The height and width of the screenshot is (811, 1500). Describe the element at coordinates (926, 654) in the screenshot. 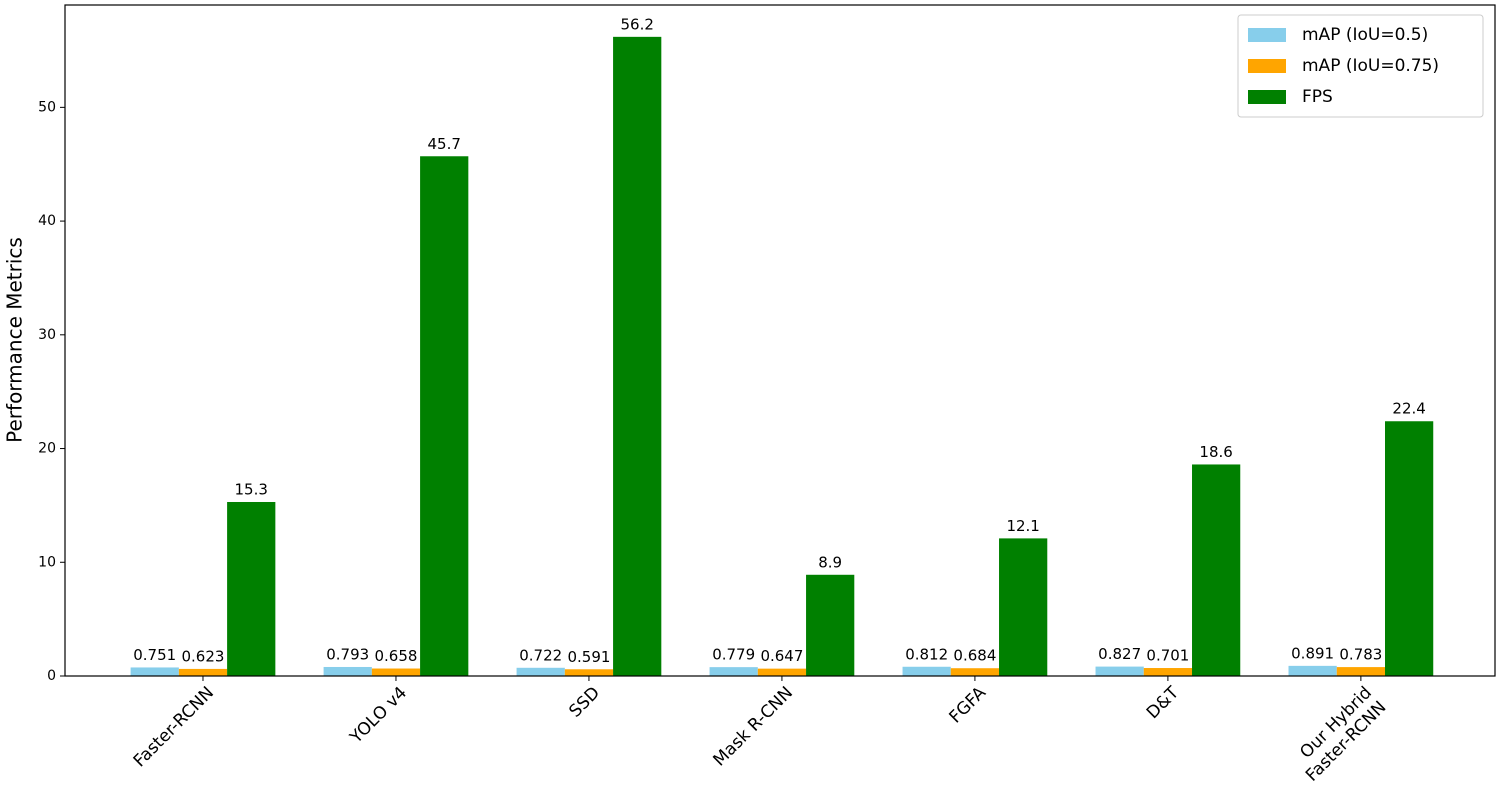

I see `value-label: 0.812` at that location.